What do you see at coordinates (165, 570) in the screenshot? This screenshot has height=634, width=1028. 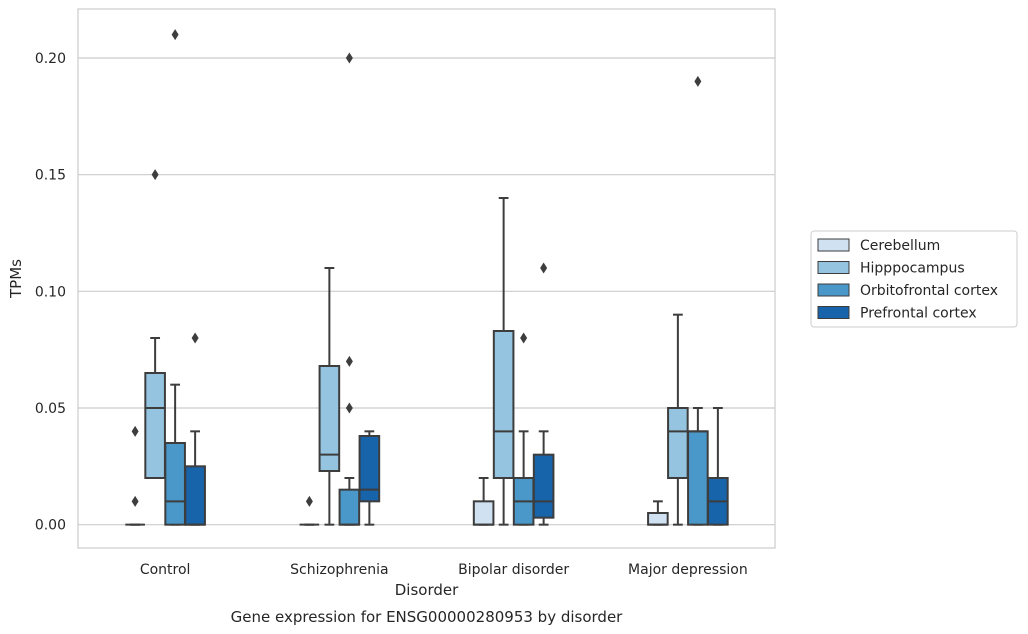 I see `x-tick-label: Control` at bounding box center [165, 570].